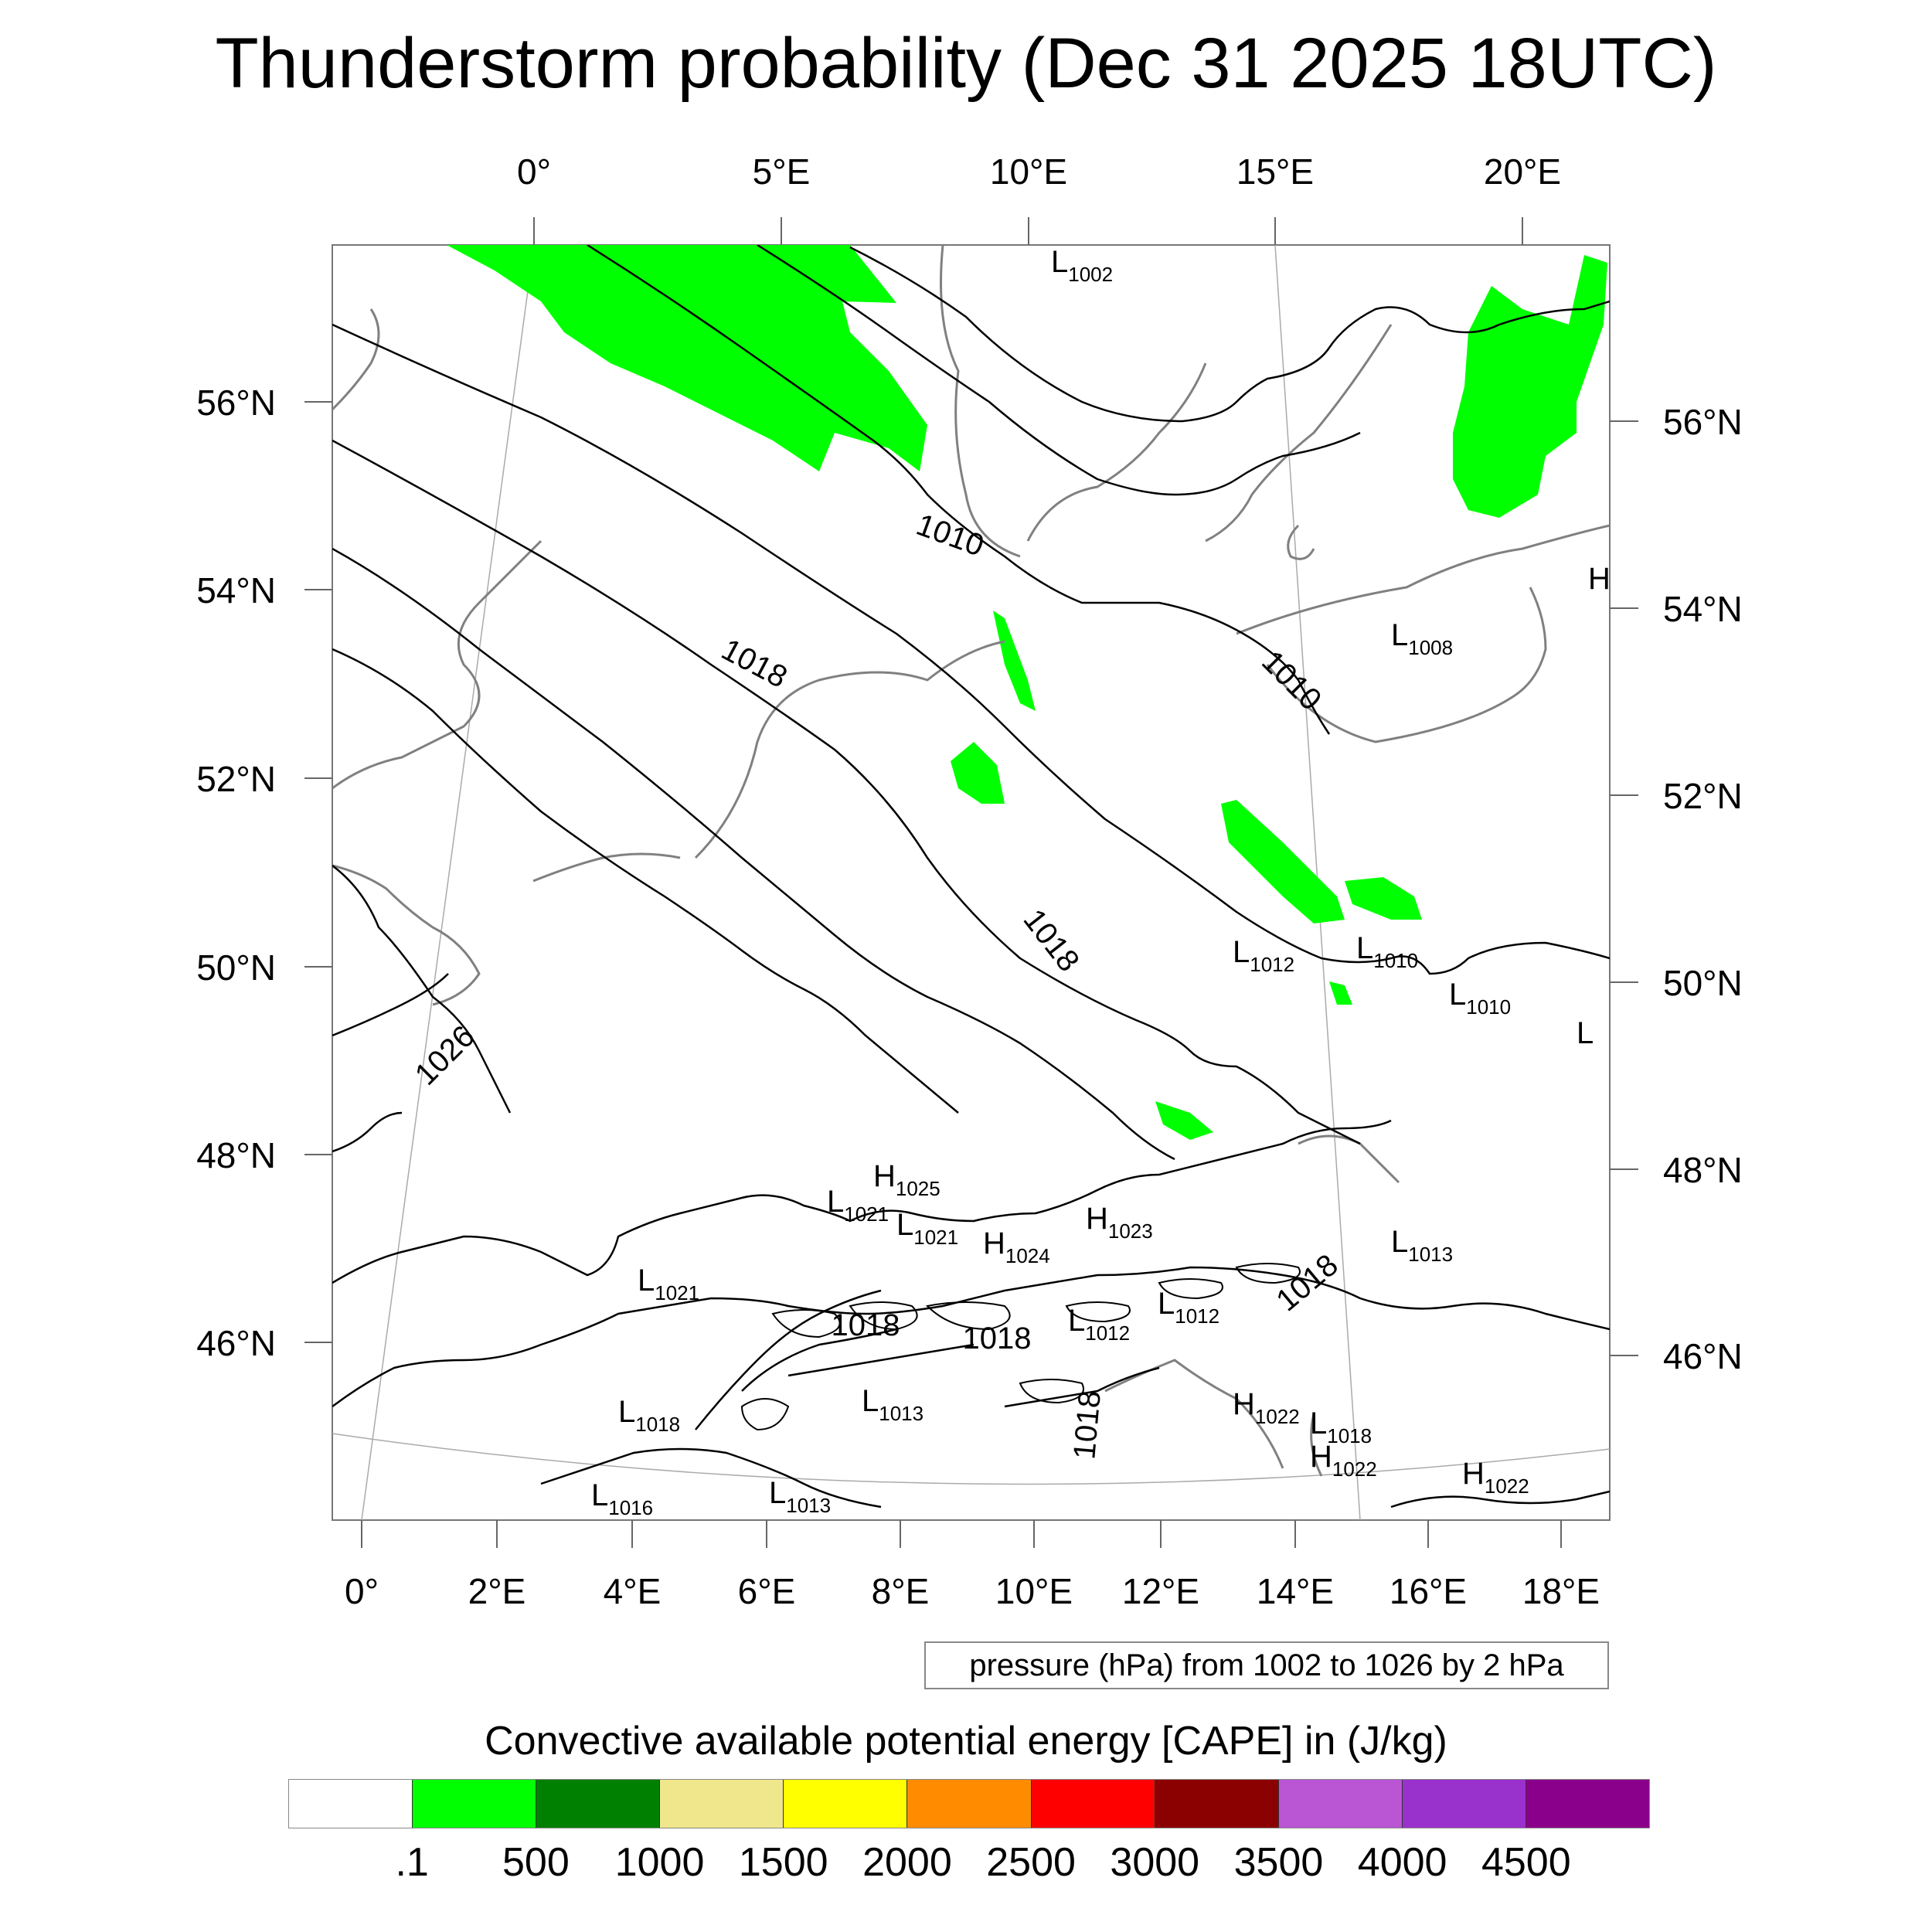 The image size is (1932, 1932). Describe the element at coordinates (1120, 1222) in the screenshot. I see `pressure-center: H1023` at that location.